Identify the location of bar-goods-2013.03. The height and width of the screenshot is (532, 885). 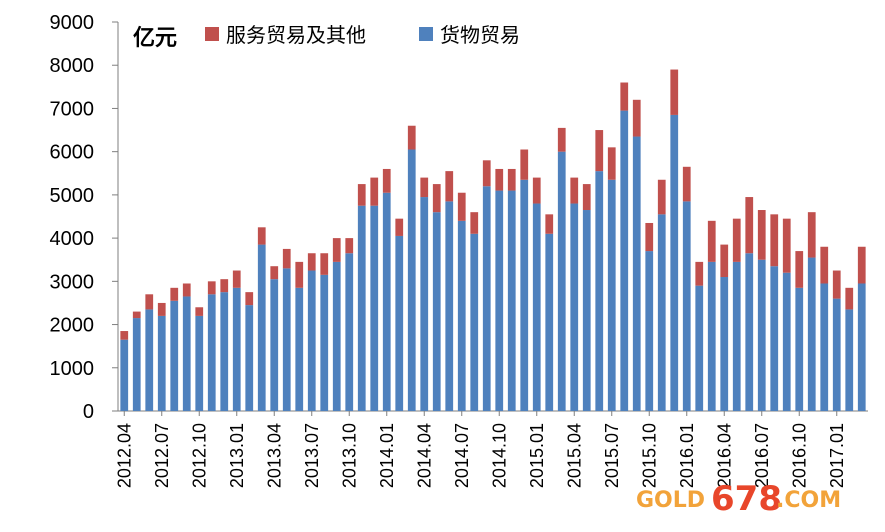
(261, 327).